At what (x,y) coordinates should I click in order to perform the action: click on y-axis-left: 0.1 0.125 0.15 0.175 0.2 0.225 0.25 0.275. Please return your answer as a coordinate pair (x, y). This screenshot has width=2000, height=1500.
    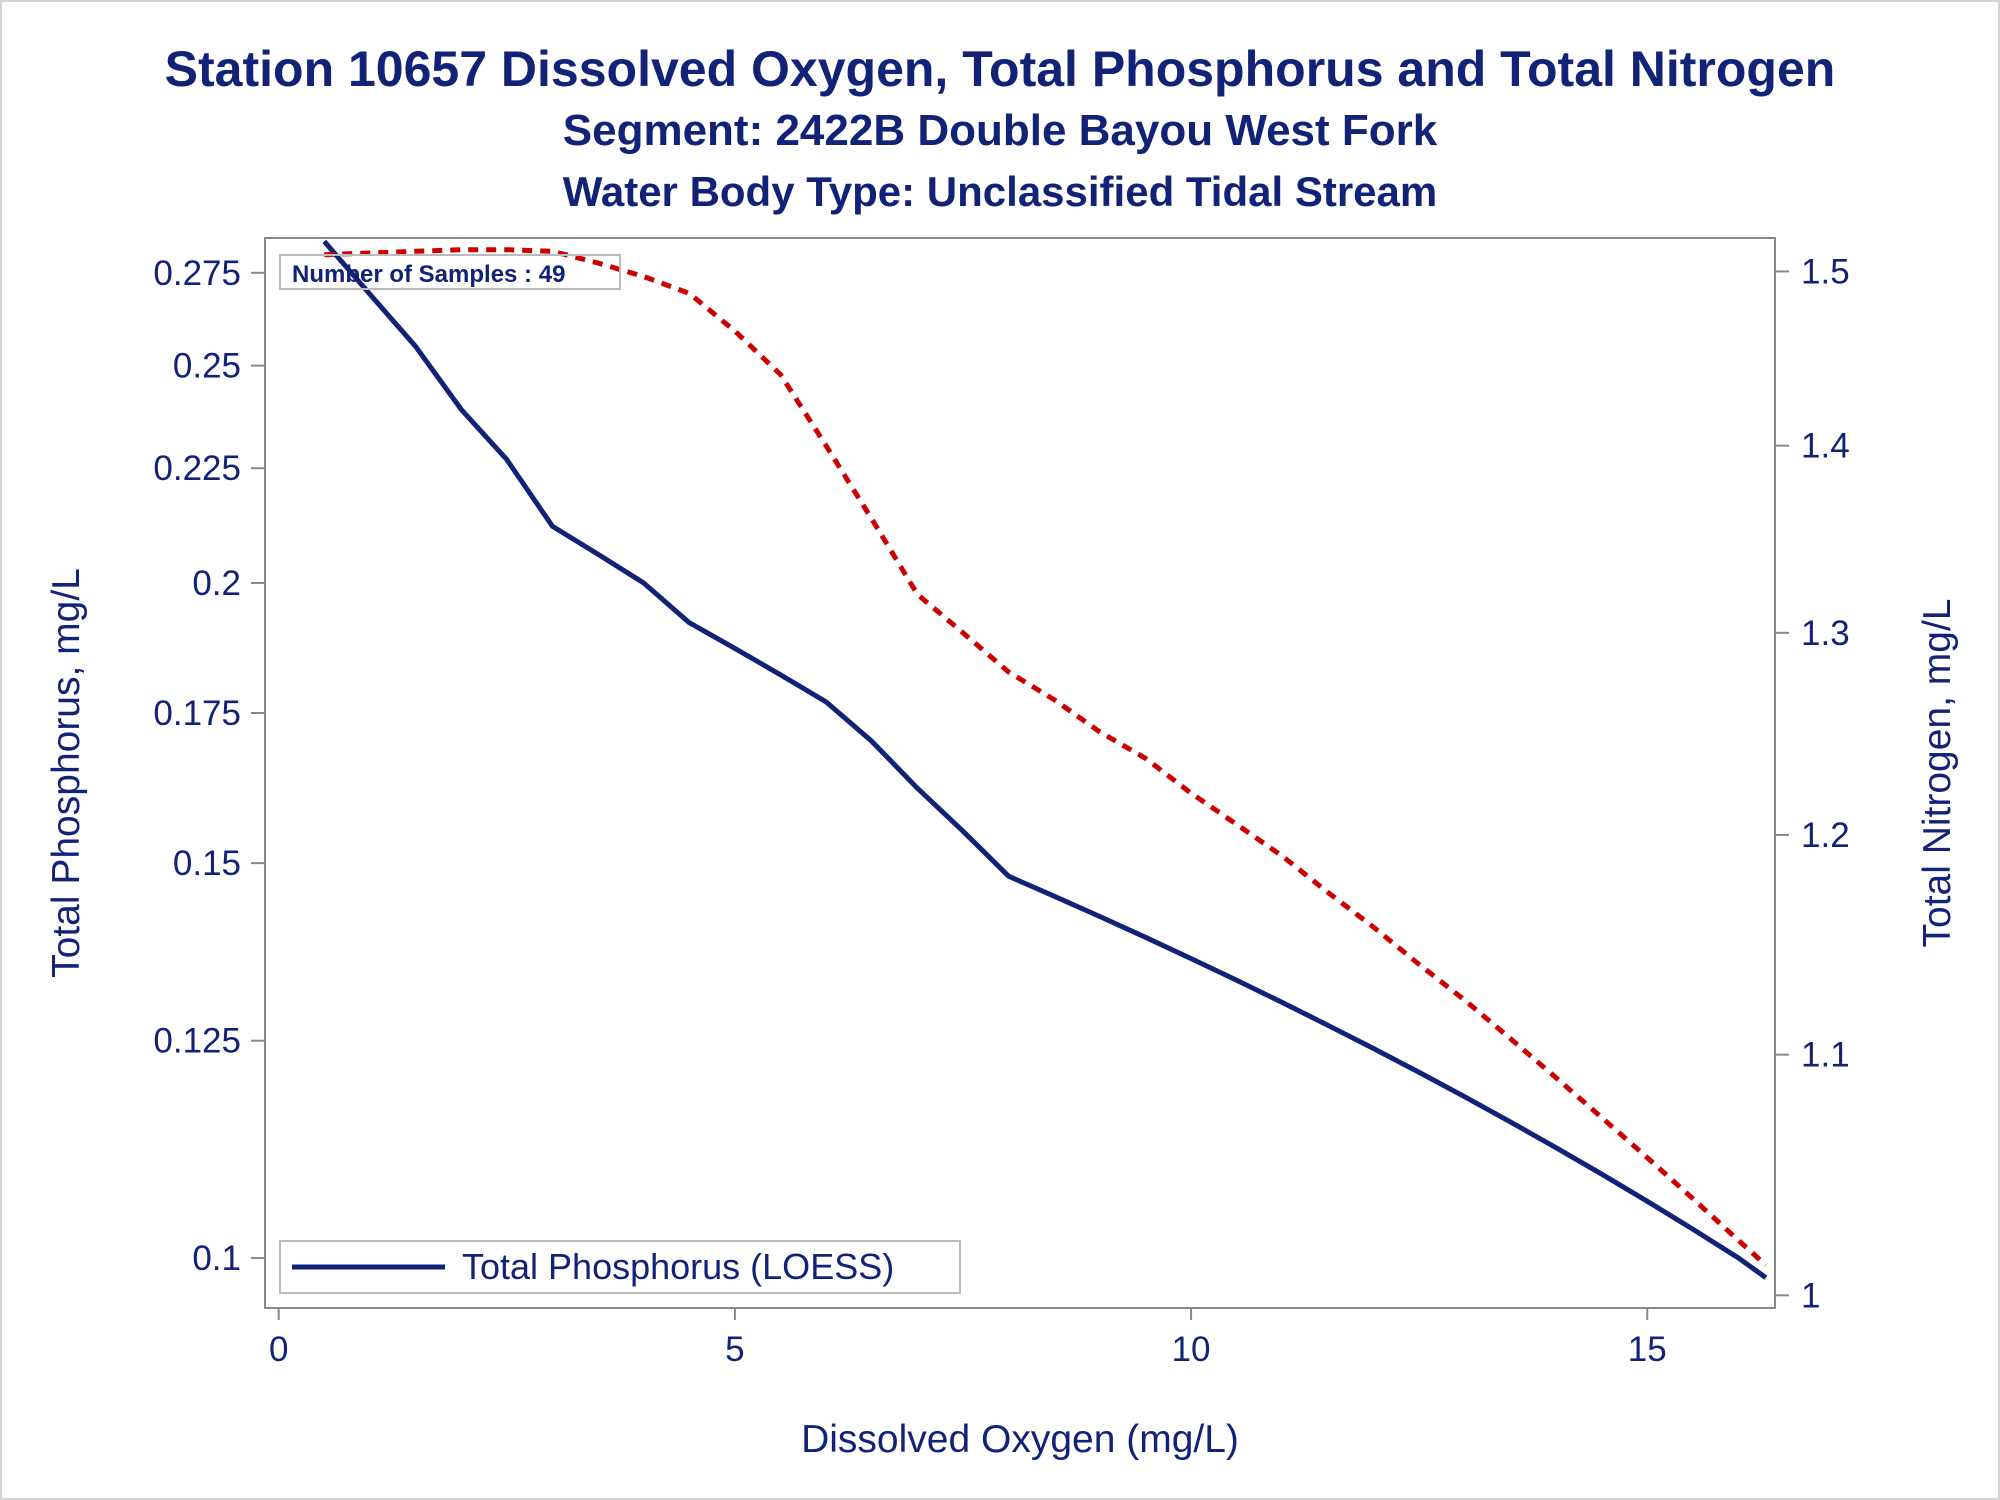
    Looking at the image, I should click on (209, 766).